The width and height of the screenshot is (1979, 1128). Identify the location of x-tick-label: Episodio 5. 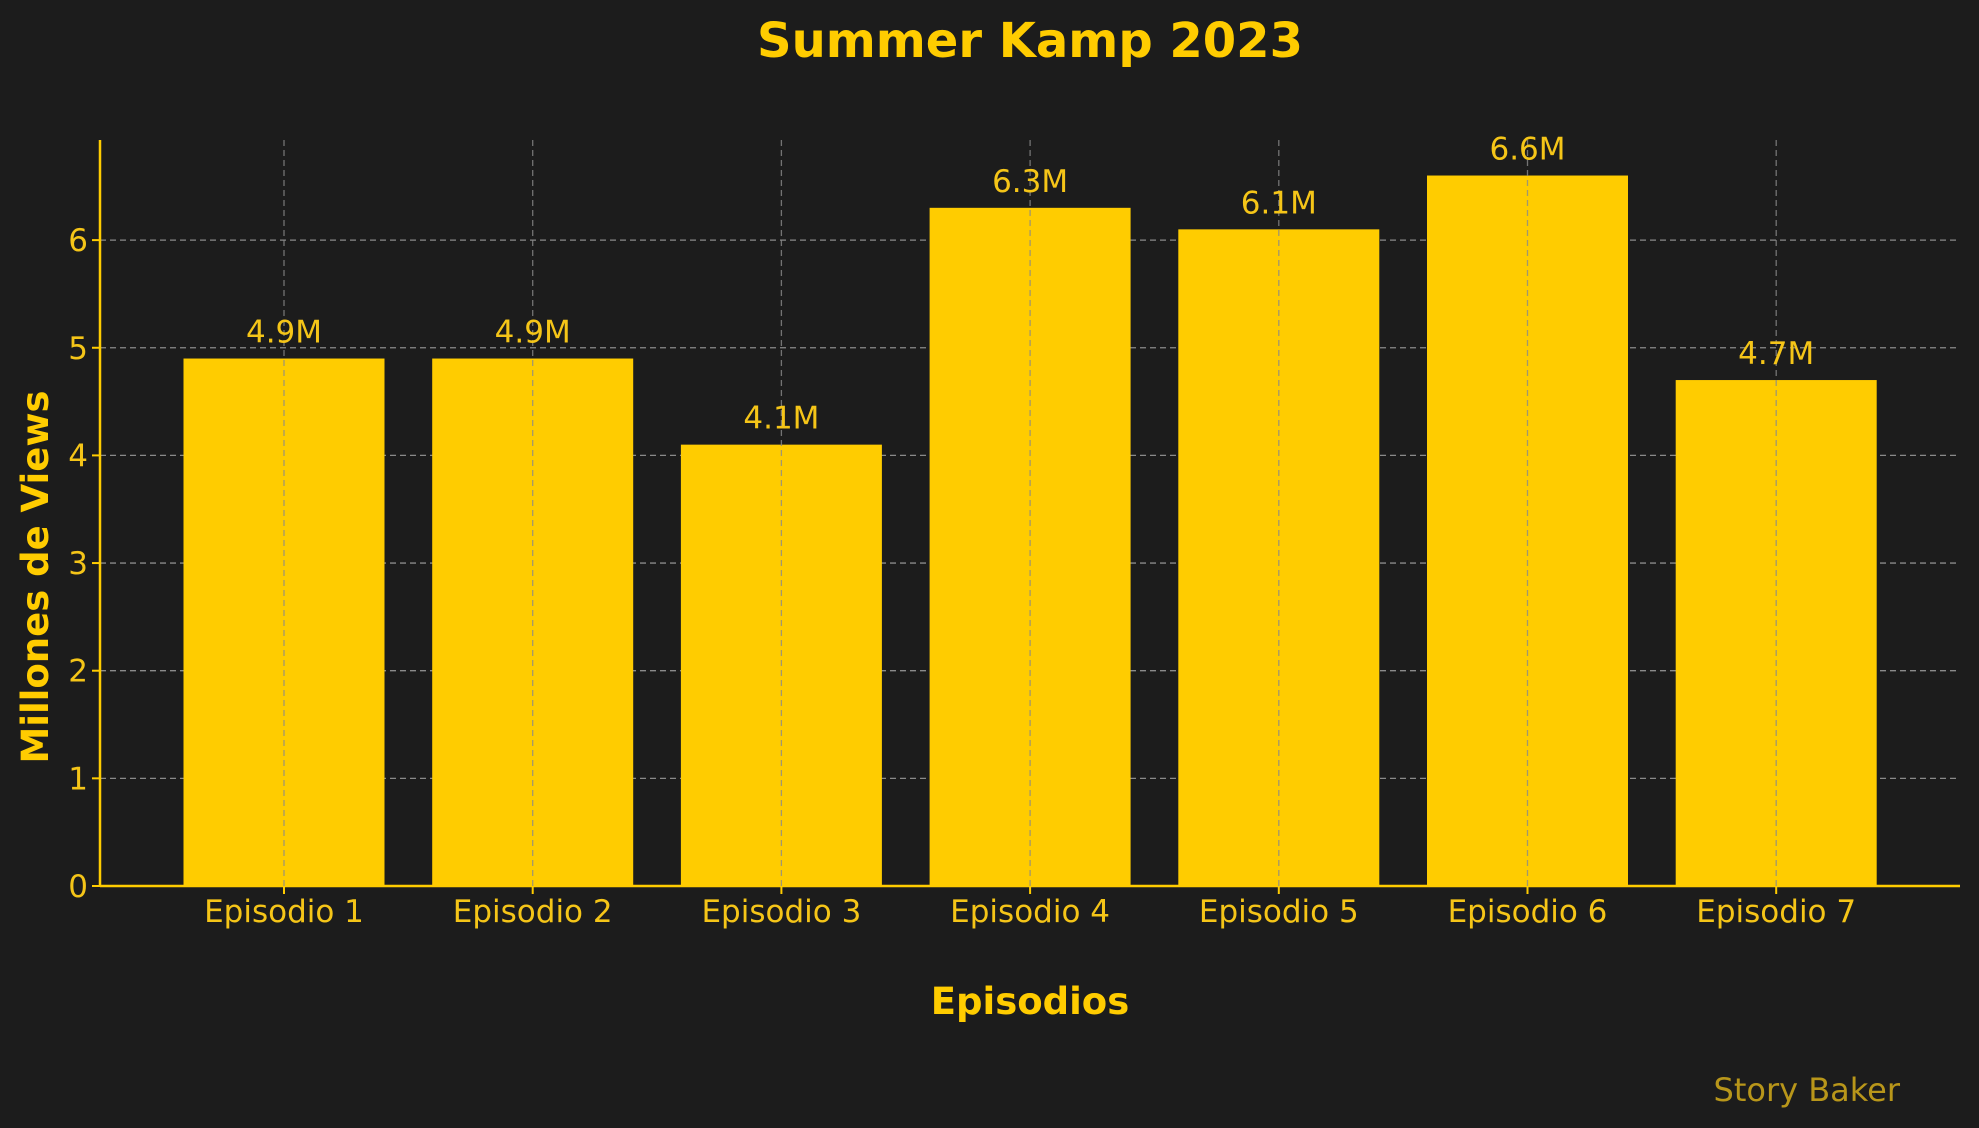
(1279, 912).